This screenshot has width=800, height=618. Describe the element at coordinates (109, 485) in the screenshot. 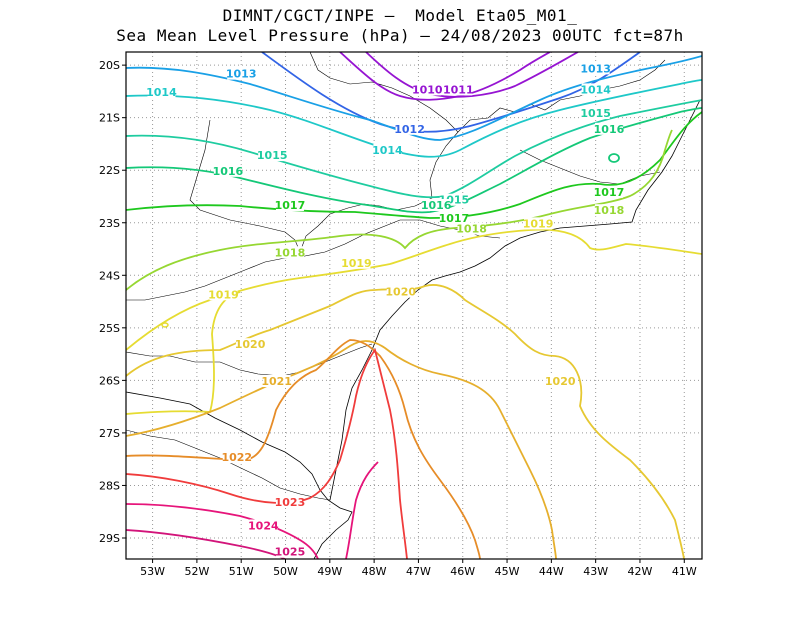

I see `lat-tick-label: 28S` at that location.